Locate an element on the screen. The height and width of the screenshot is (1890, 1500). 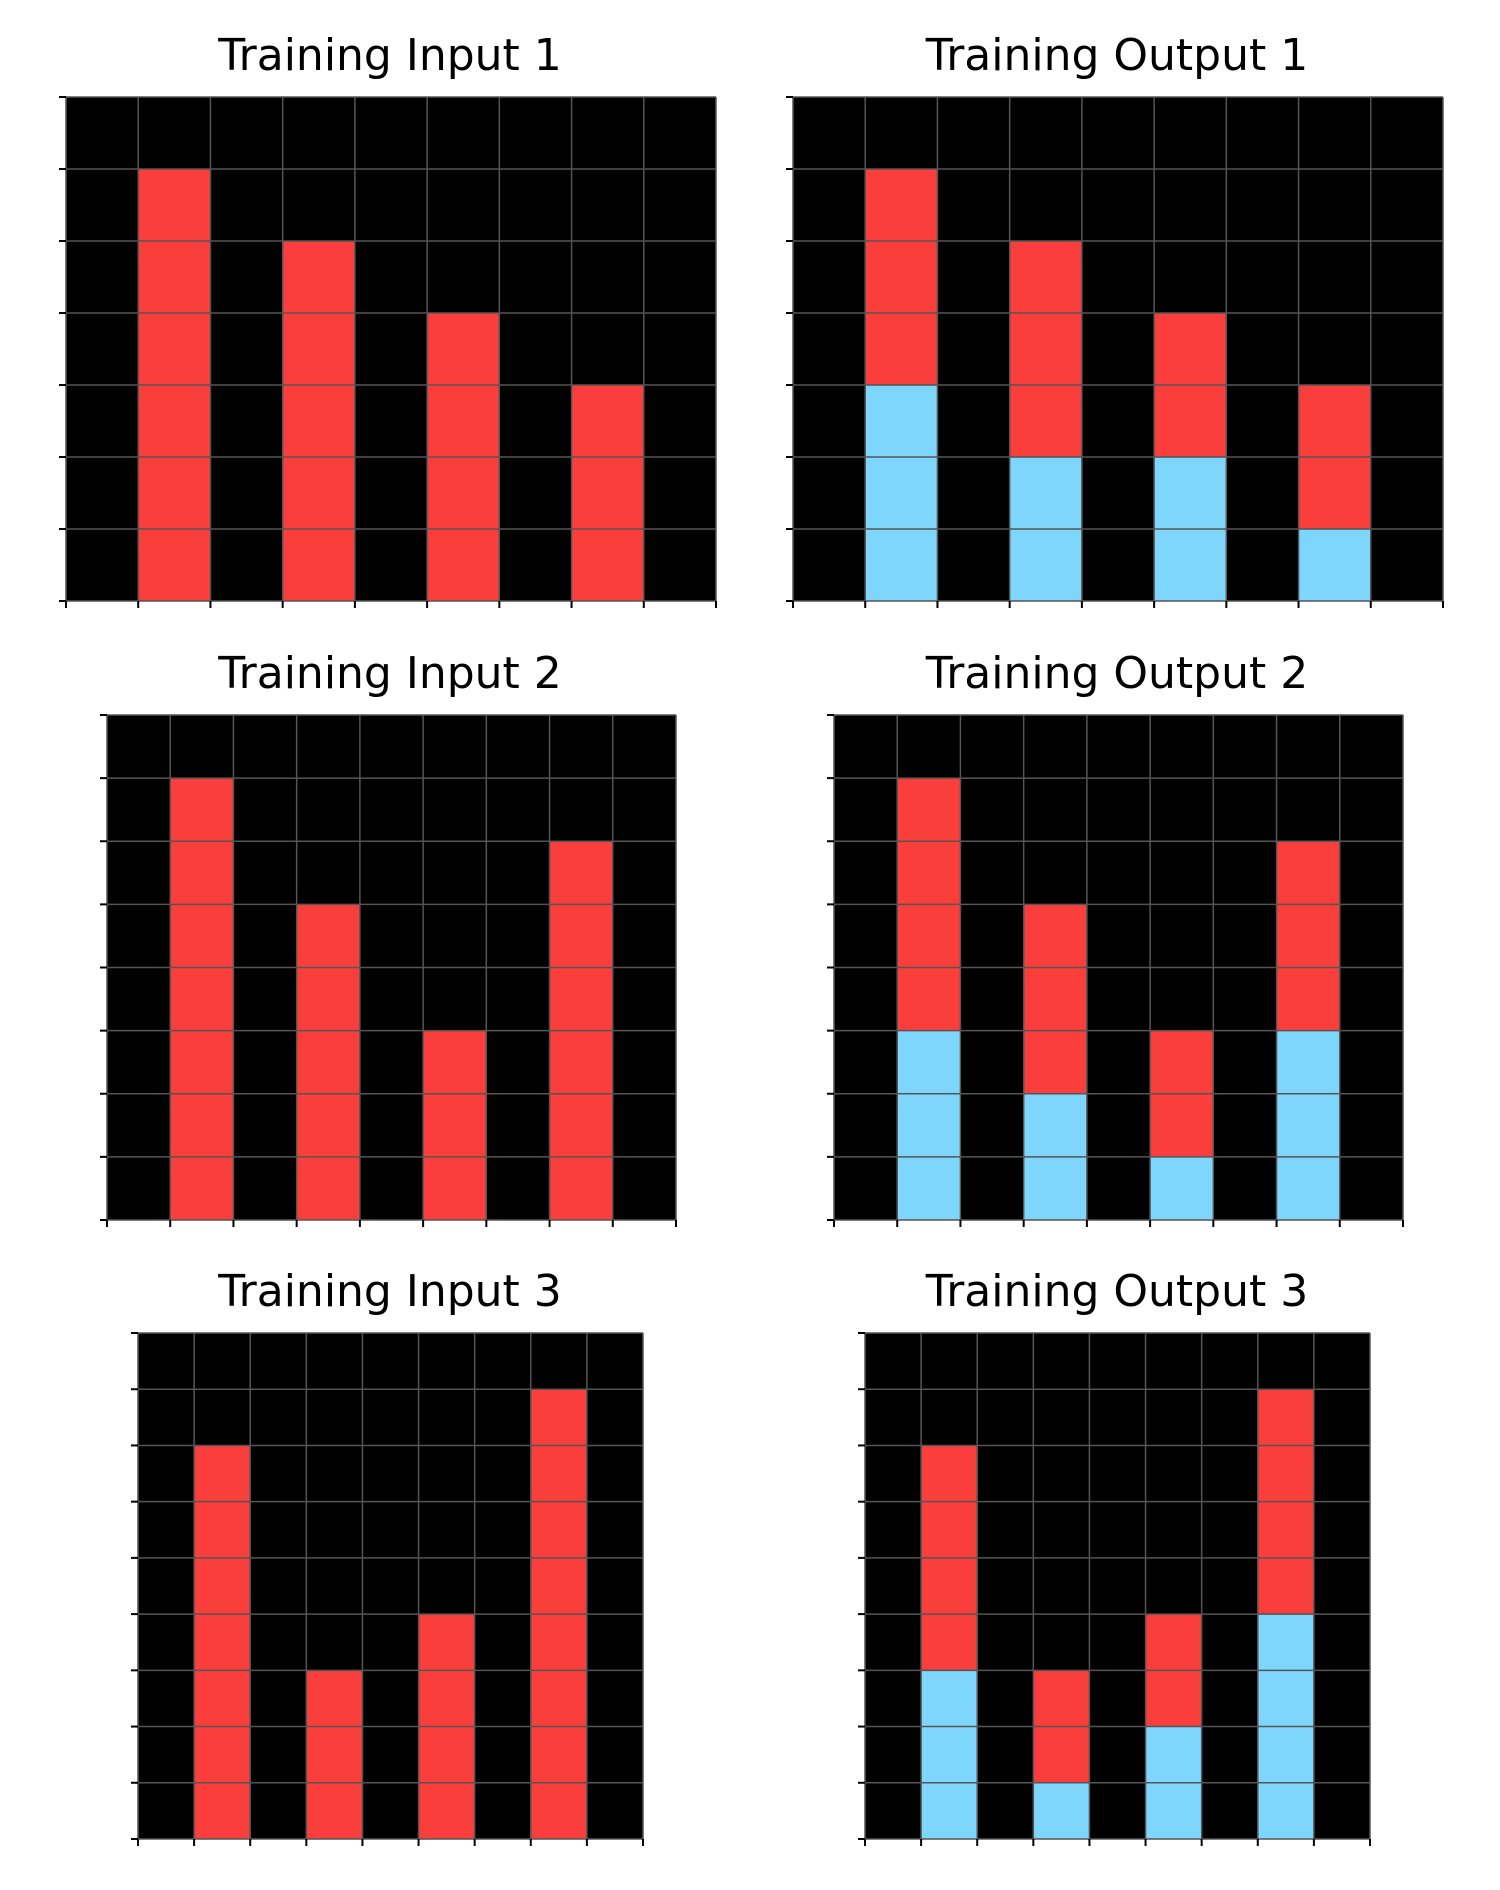
panel-title-output-2: Training Output 2 is located at coordinates (1117, 673).